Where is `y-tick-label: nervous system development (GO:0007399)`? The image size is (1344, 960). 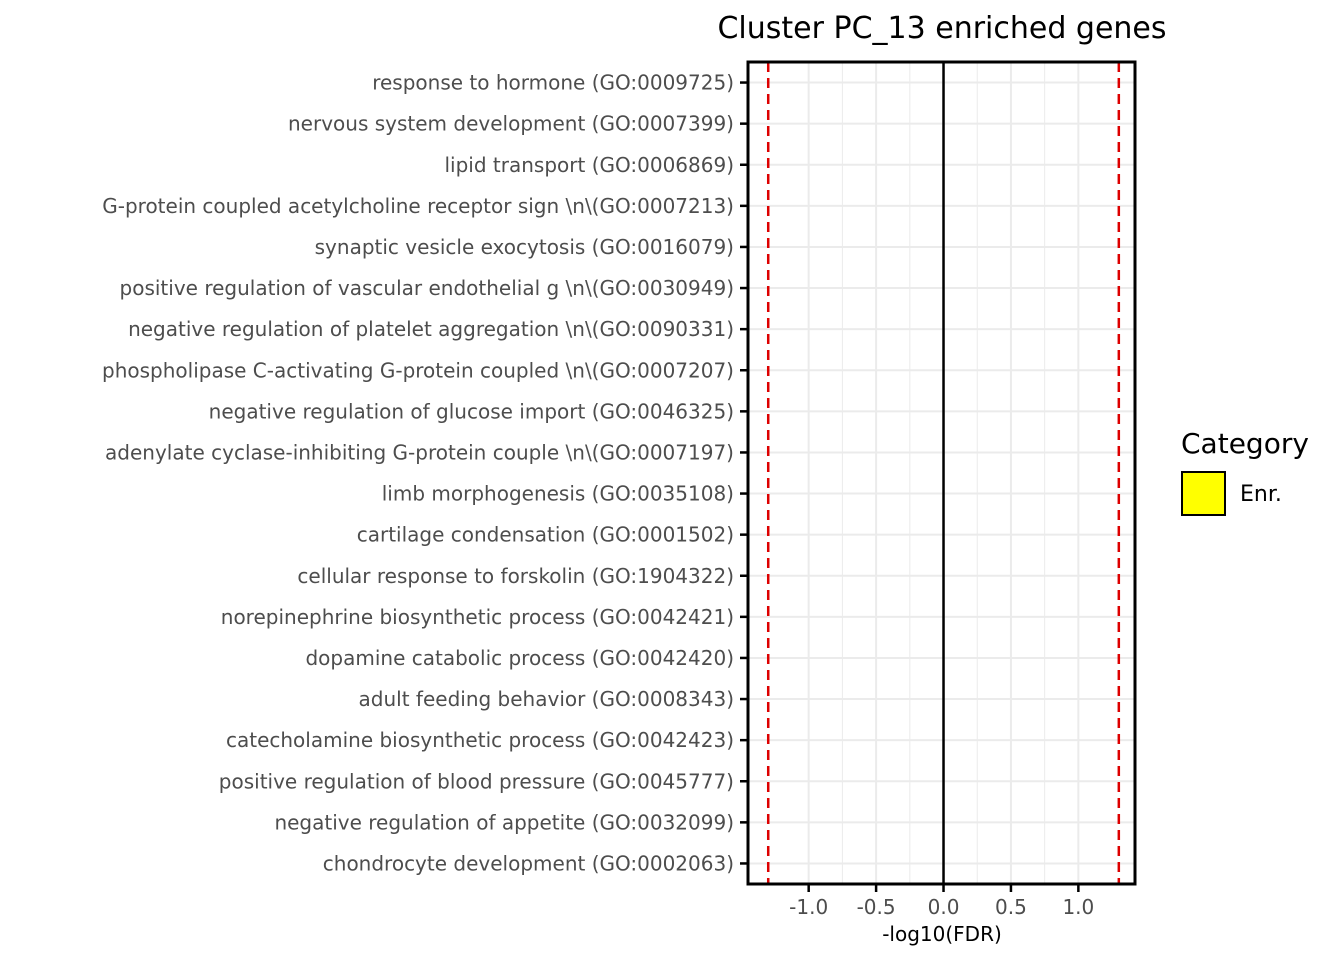
y-tick-label: nervous system development (GO:0007399) is located at coordinates (511, 124).